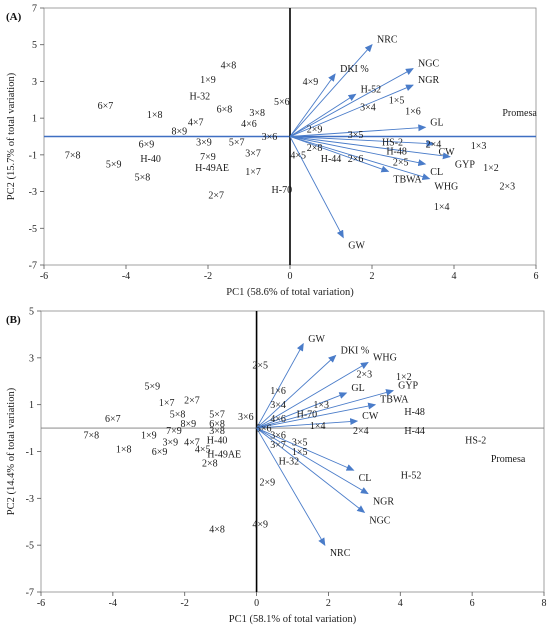 The image size is (550, 632). What do you see at coordinates (356, 135) in the screenshot?
I see `panel-a-point-label: 3×5` at bounding box center [356, 135].